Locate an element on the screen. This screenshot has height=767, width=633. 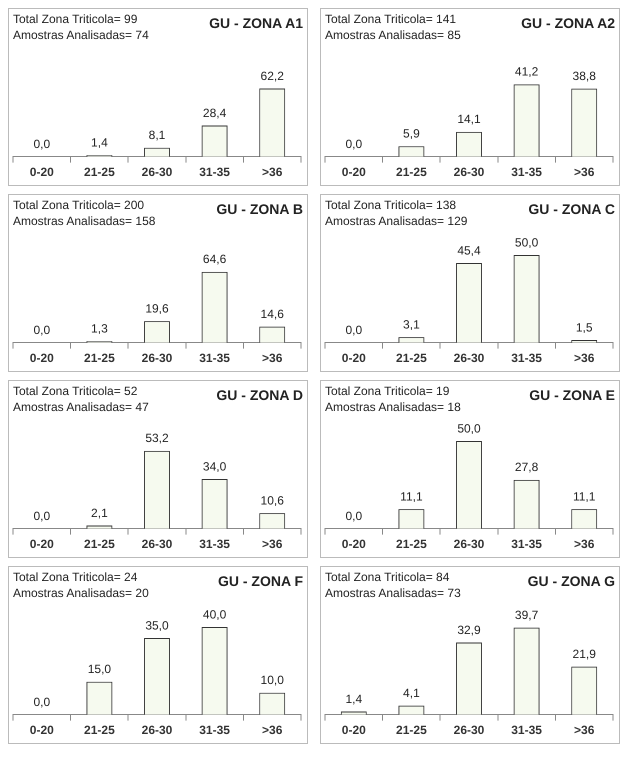
text: Total Zona Triticola= 138 is located at coordinates (391, 205).